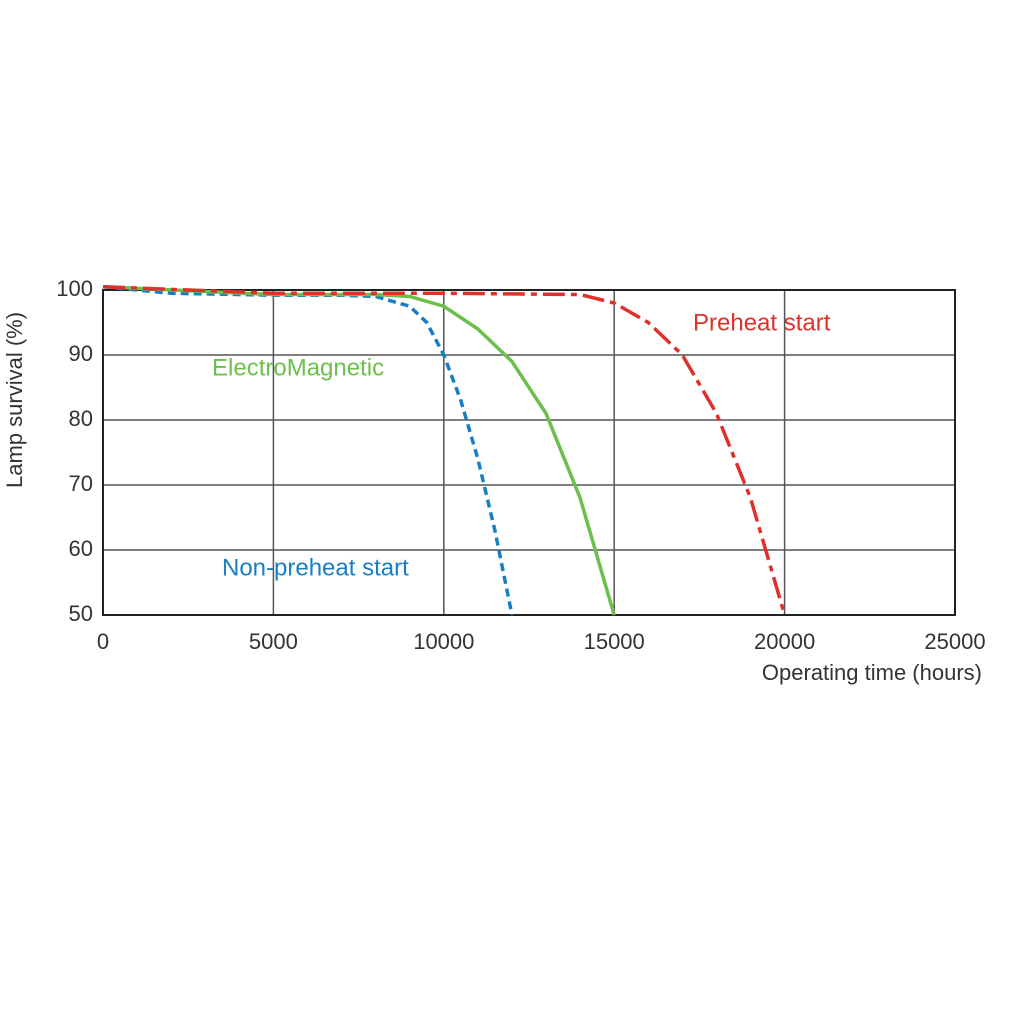 Image resolution: width=1024 pixels, height=1024 pixels. I want to click on x-tick-label: 10000, so click(443, 641).